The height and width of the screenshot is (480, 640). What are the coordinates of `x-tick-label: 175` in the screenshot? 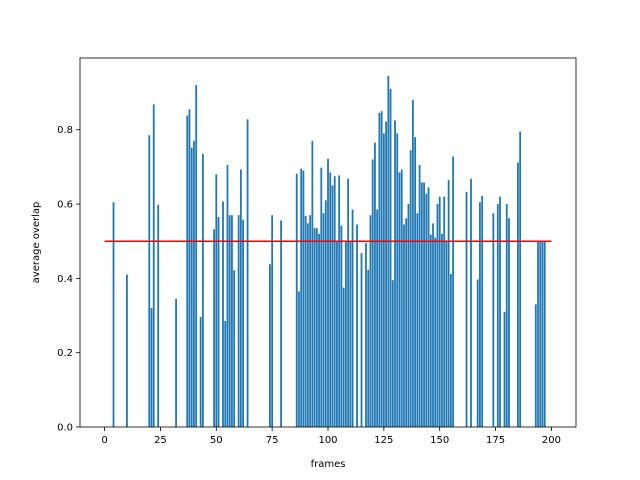 It's located at (495, 440).